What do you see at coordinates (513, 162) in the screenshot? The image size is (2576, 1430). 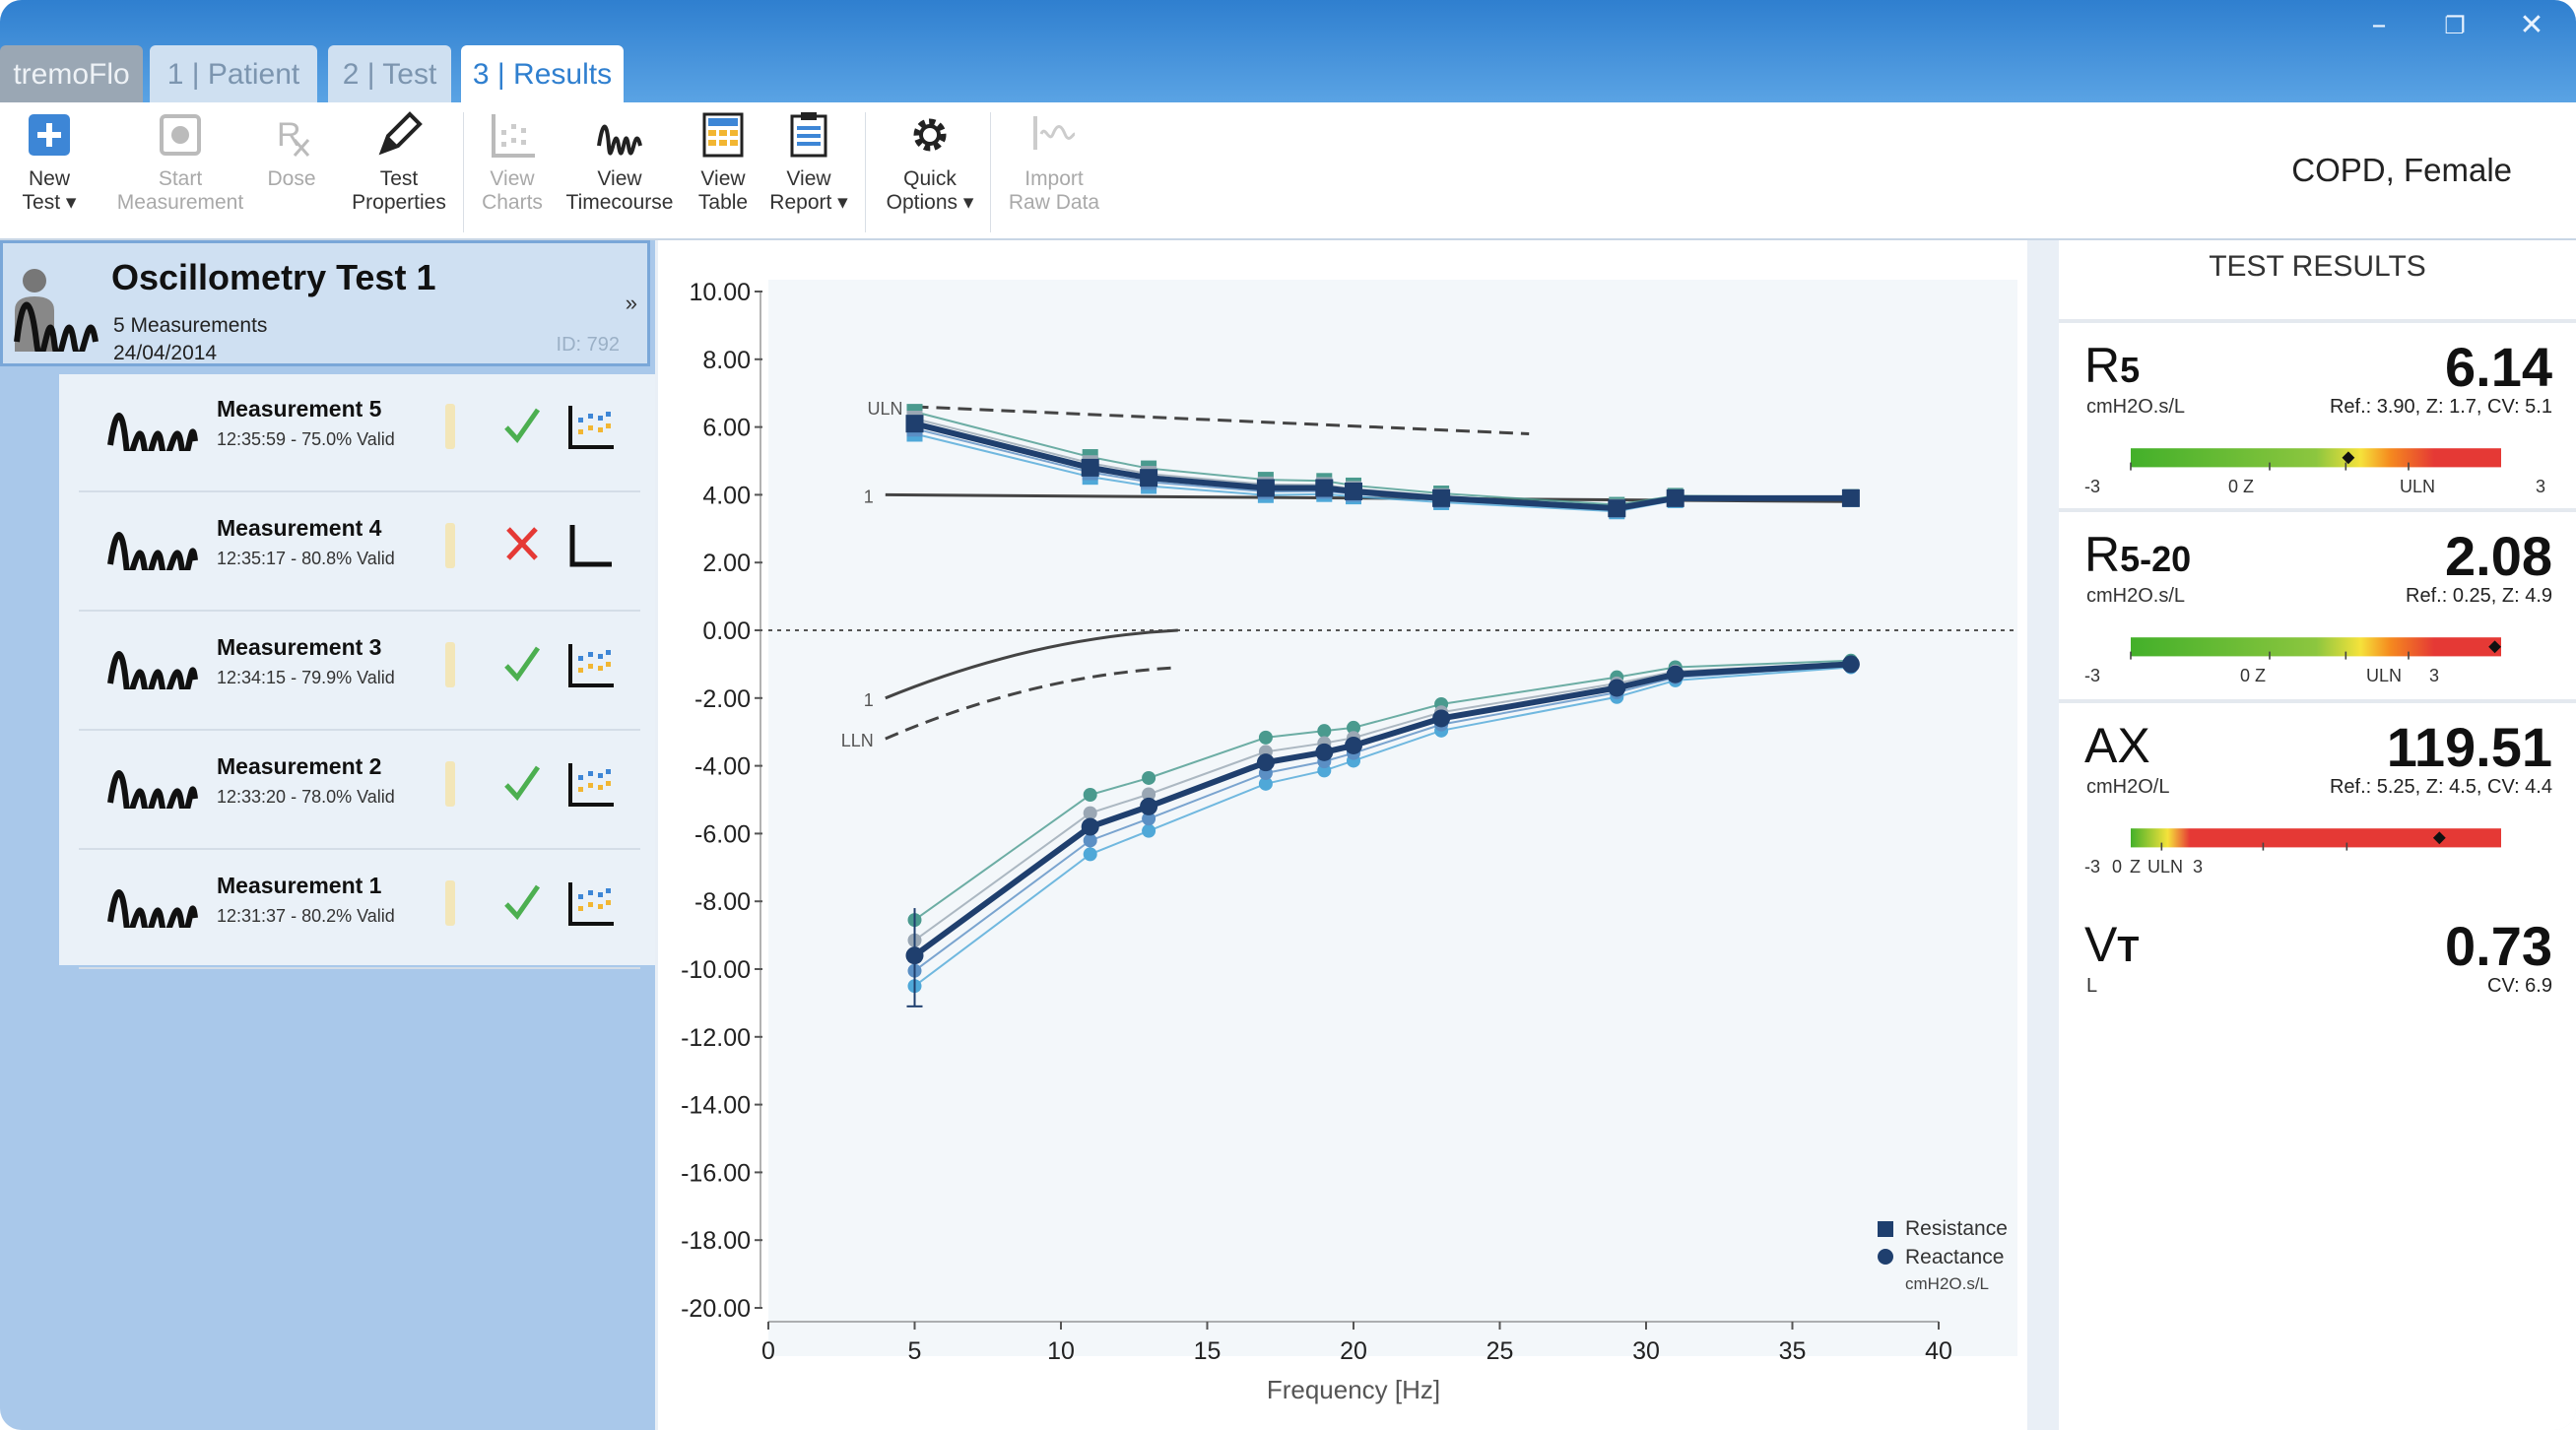 I see `view-charts-button: View Charts` at bounding box center [513, 162].